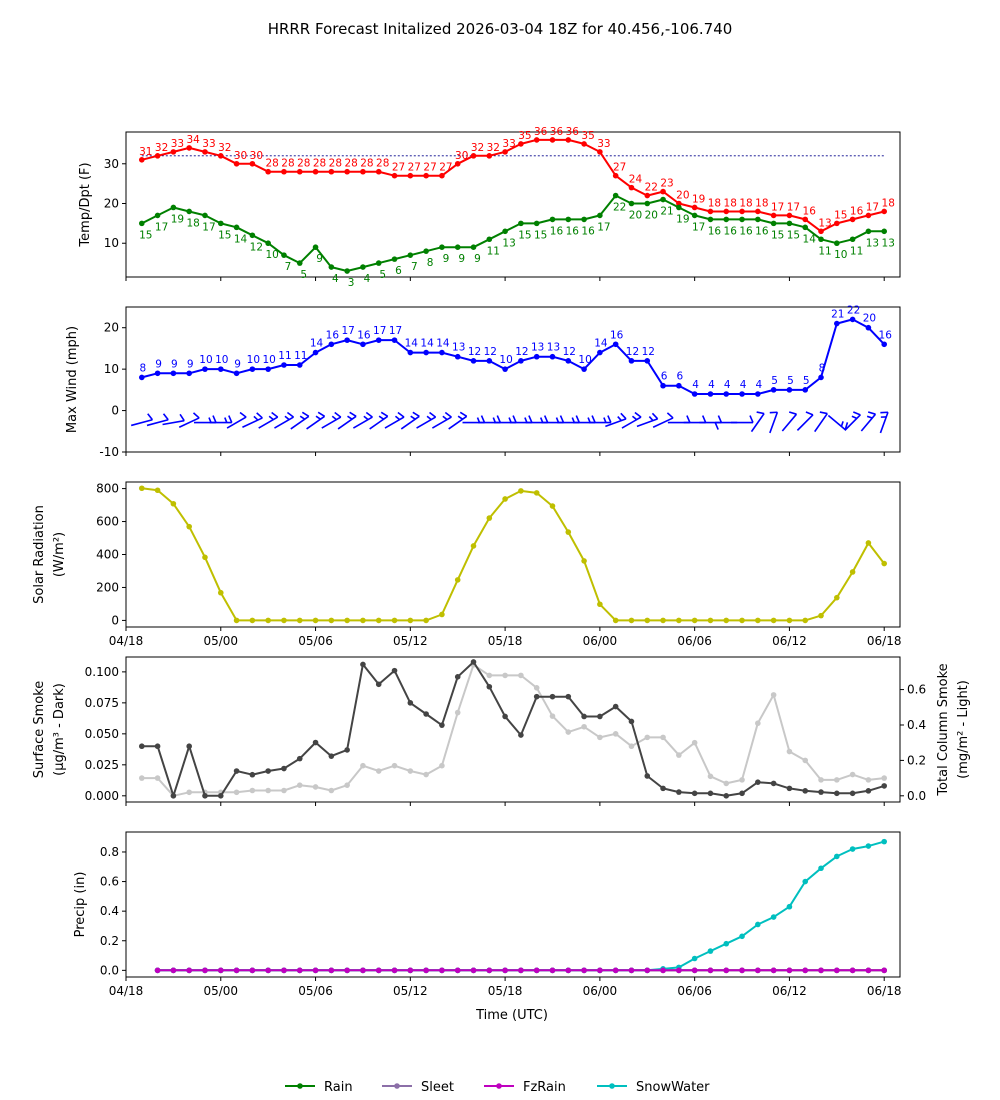 Image resolution: width=1000 pixels, height=1100 pixels. I want to click on temperature-data-label: 27, so click(619, 168).